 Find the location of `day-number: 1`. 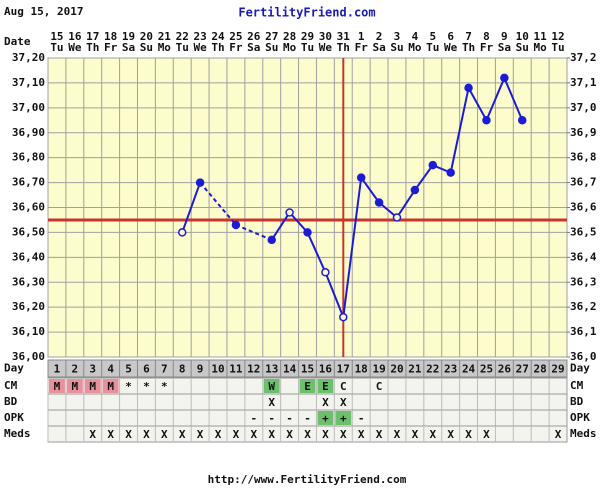

day-number: 1 is located at coordinates (57, 369).